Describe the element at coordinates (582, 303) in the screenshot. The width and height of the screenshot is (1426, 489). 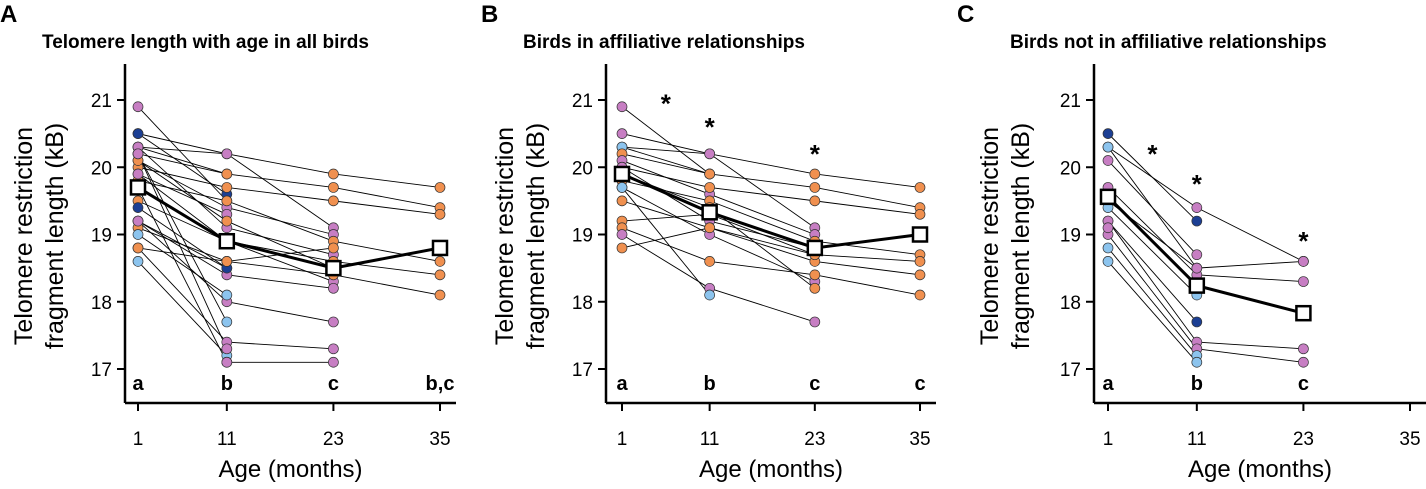
I see `y-tick-label: 18` at that location.